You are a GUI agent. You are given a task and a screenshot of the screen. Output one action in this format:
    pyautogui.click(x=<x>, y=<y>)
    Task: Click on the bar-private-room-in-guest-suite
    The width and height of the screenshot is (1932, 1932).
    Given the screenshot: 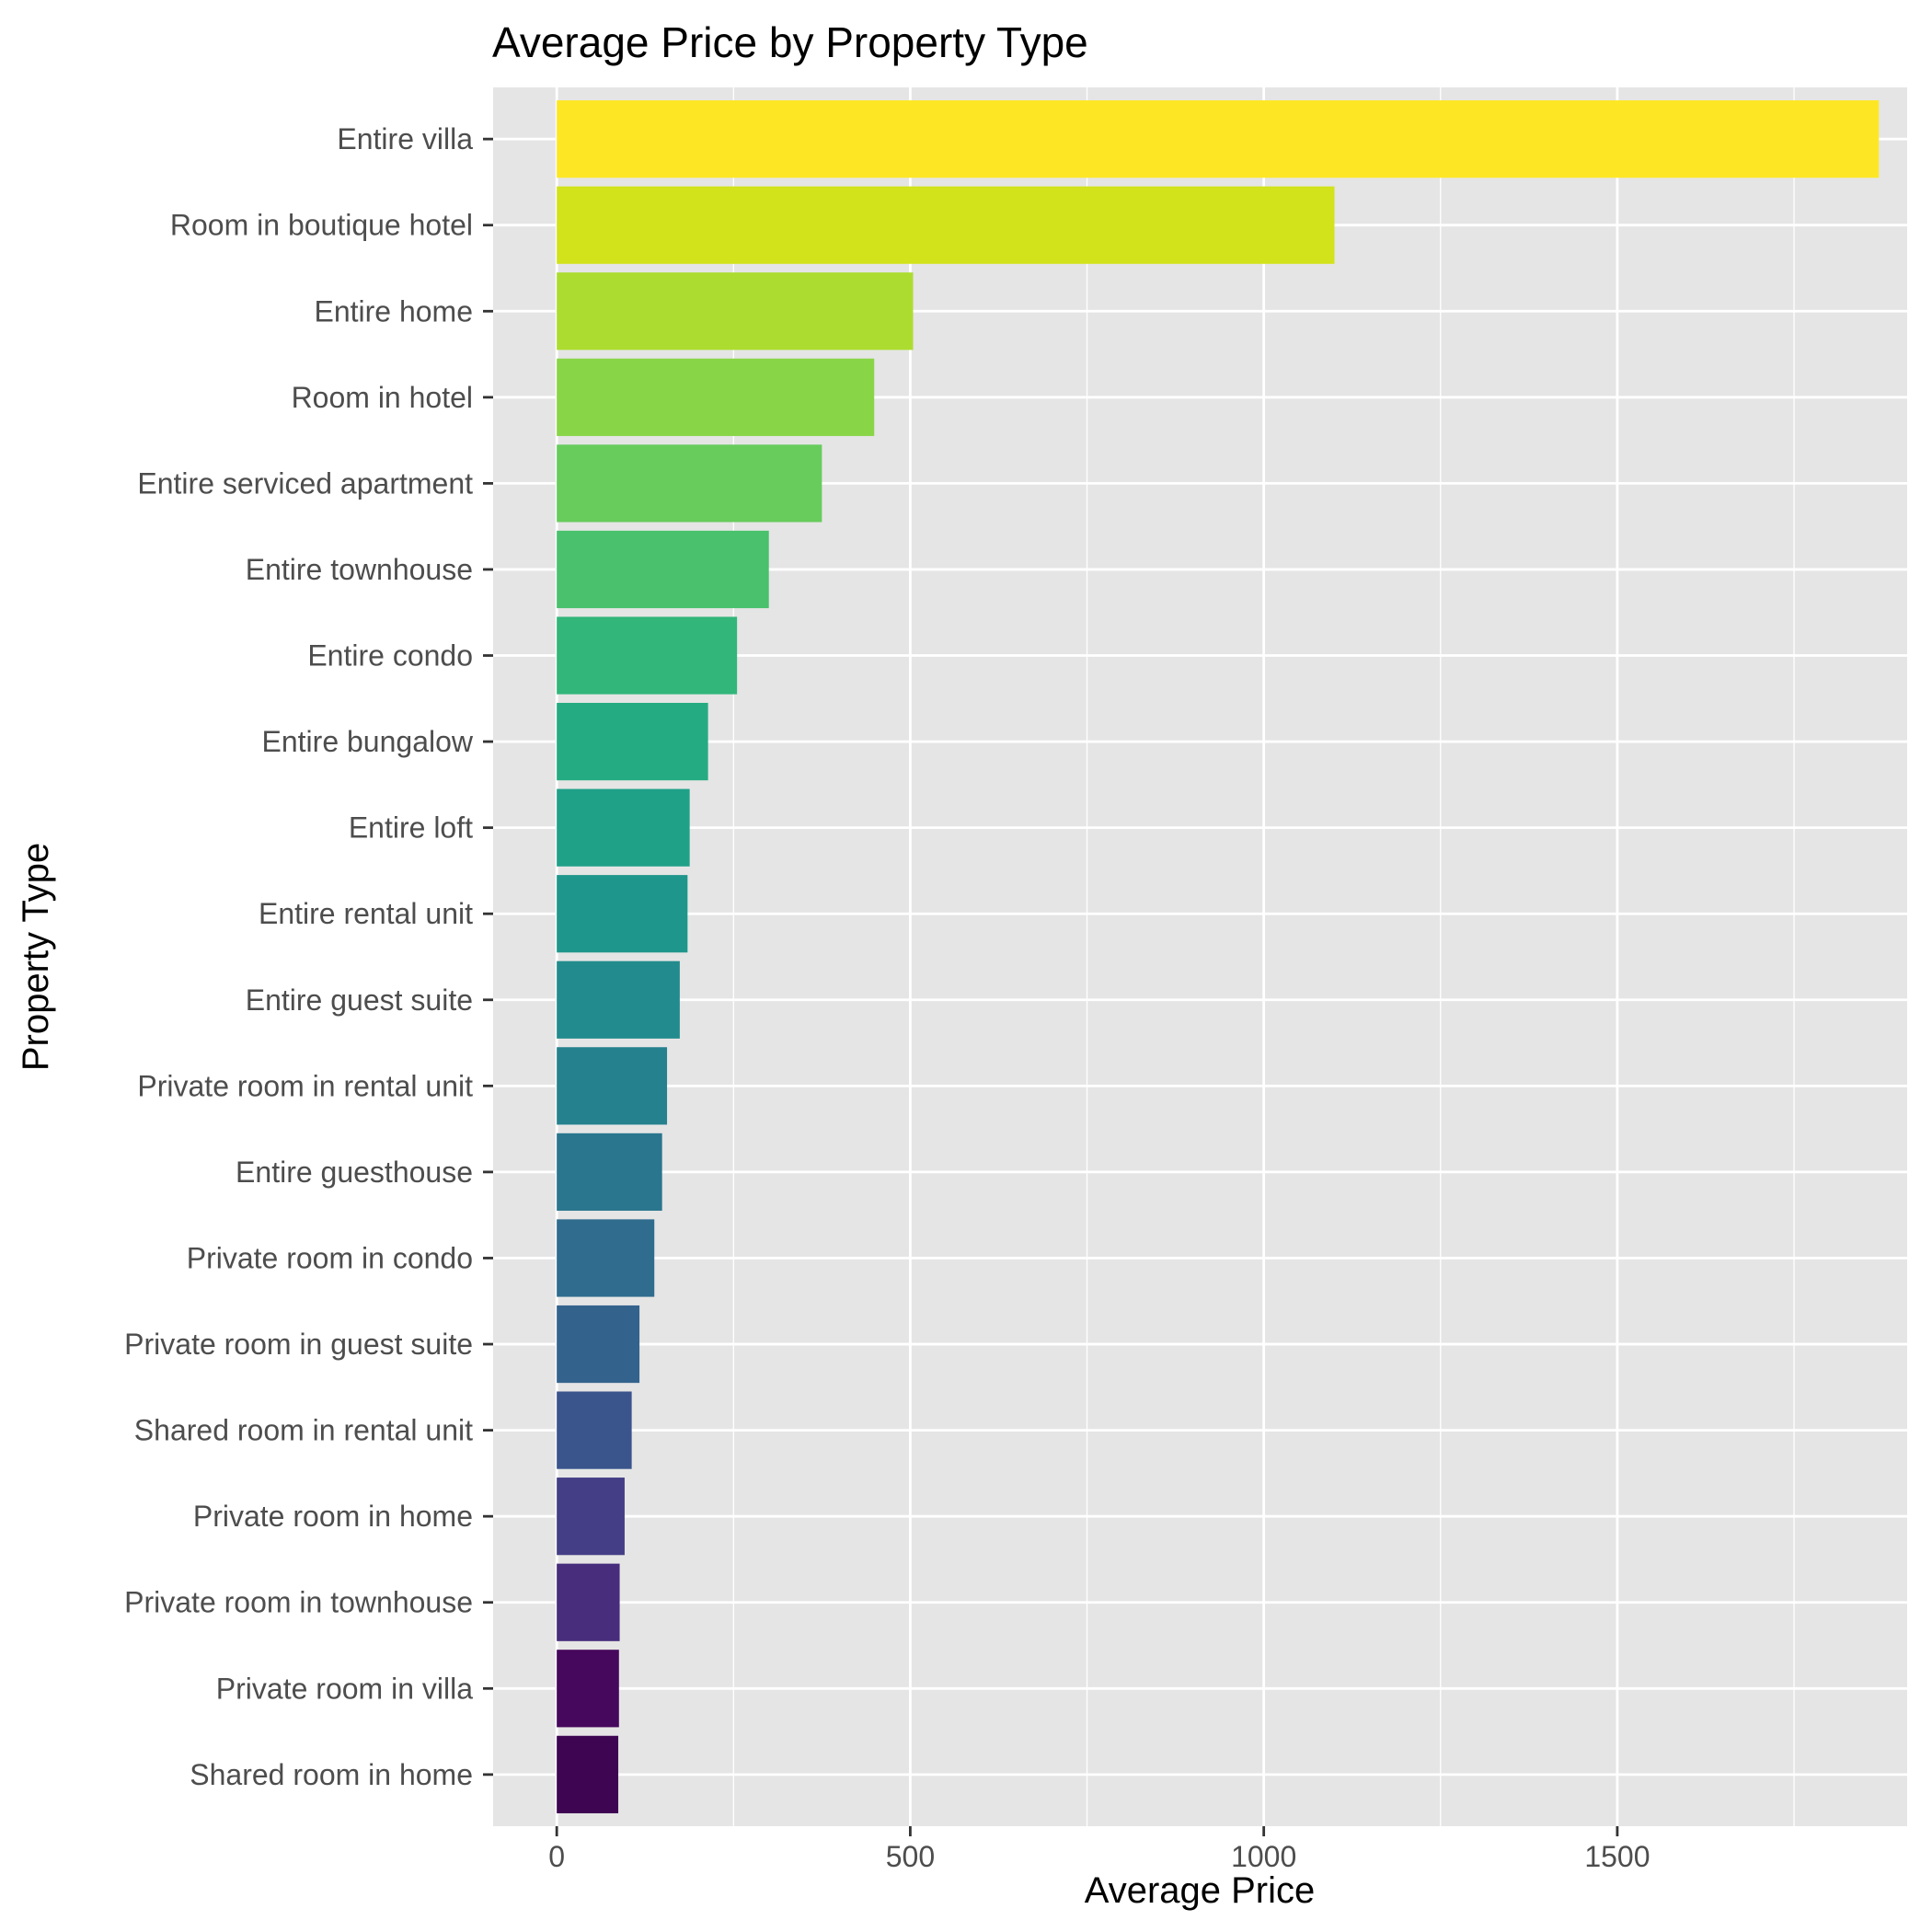 What is the action you would take?
    pyautogui.click(x=598, y=1344)
    